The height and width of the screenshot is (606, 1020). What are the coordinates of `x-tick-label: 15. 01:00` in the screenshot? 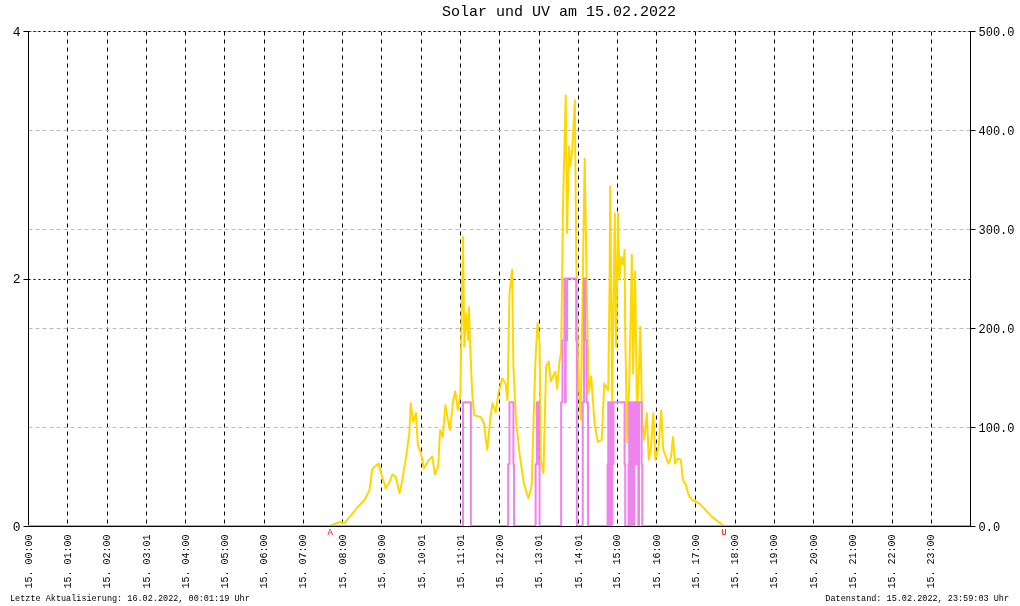 It's located at (68, 561).